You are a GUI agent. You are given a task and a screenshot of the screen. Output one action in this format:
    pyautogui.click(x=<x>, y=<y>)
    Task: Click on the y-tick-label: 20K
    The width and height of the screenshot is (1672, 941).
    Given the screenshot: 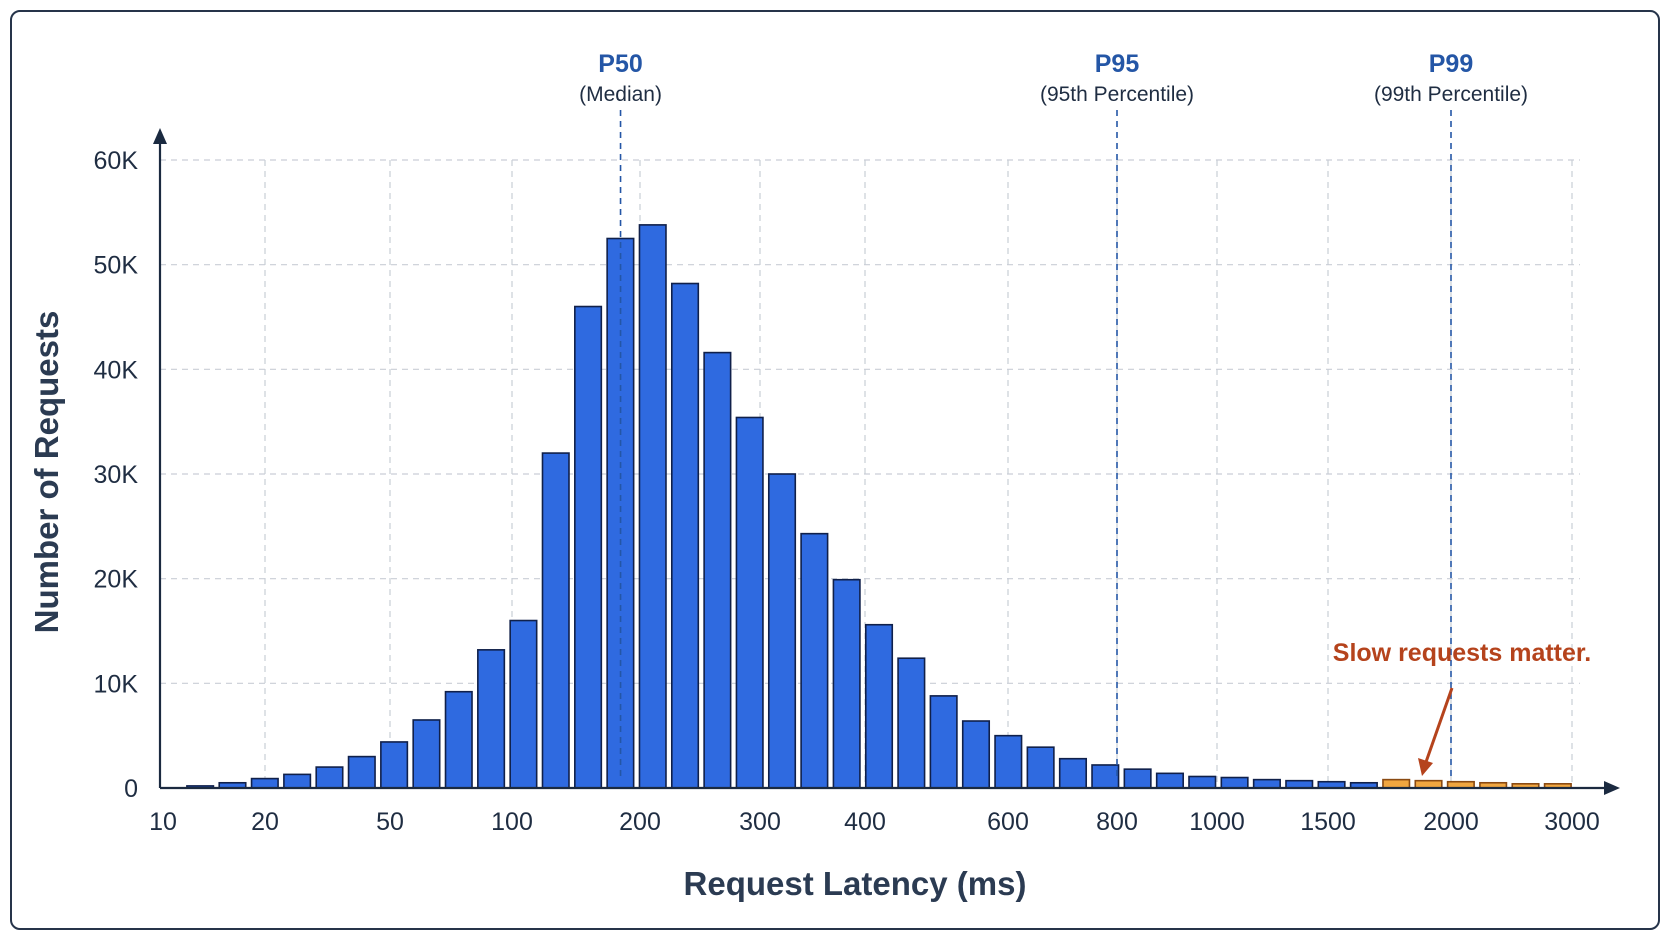 What is the action you would take?
    pyautogui.click(x=116, y=580)
    